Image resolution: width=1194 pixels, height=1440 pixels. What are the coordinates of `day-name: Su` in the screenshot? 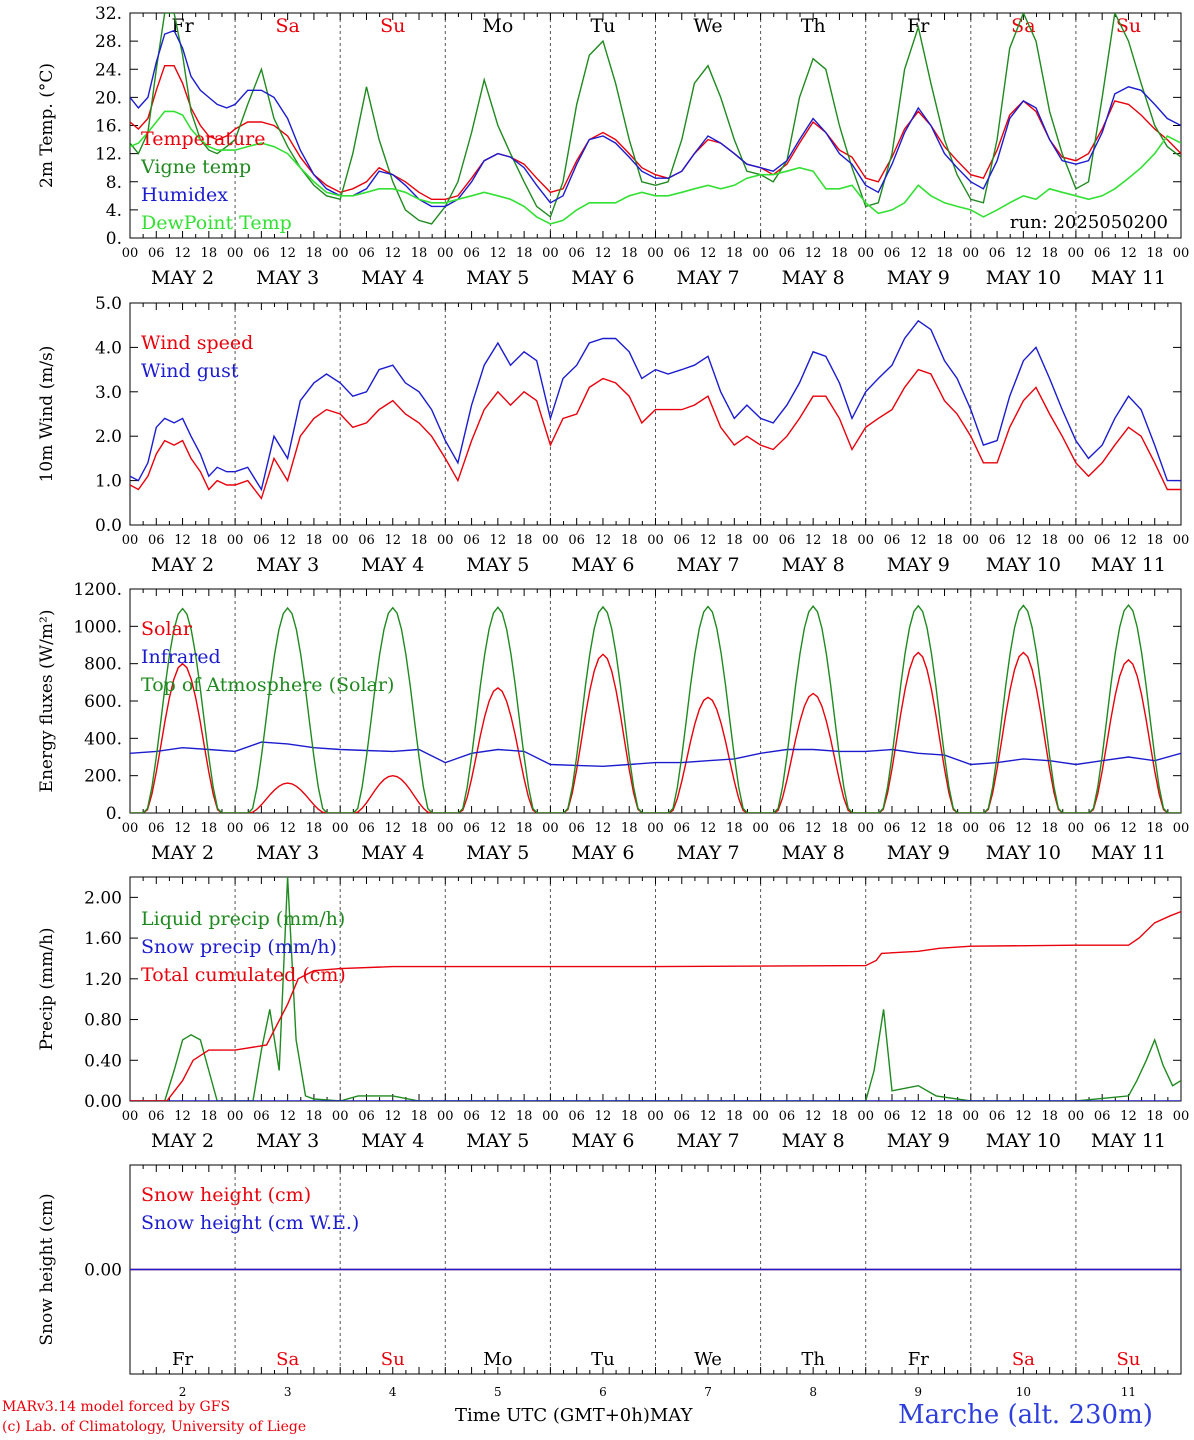 It's located at (1128, 1359).